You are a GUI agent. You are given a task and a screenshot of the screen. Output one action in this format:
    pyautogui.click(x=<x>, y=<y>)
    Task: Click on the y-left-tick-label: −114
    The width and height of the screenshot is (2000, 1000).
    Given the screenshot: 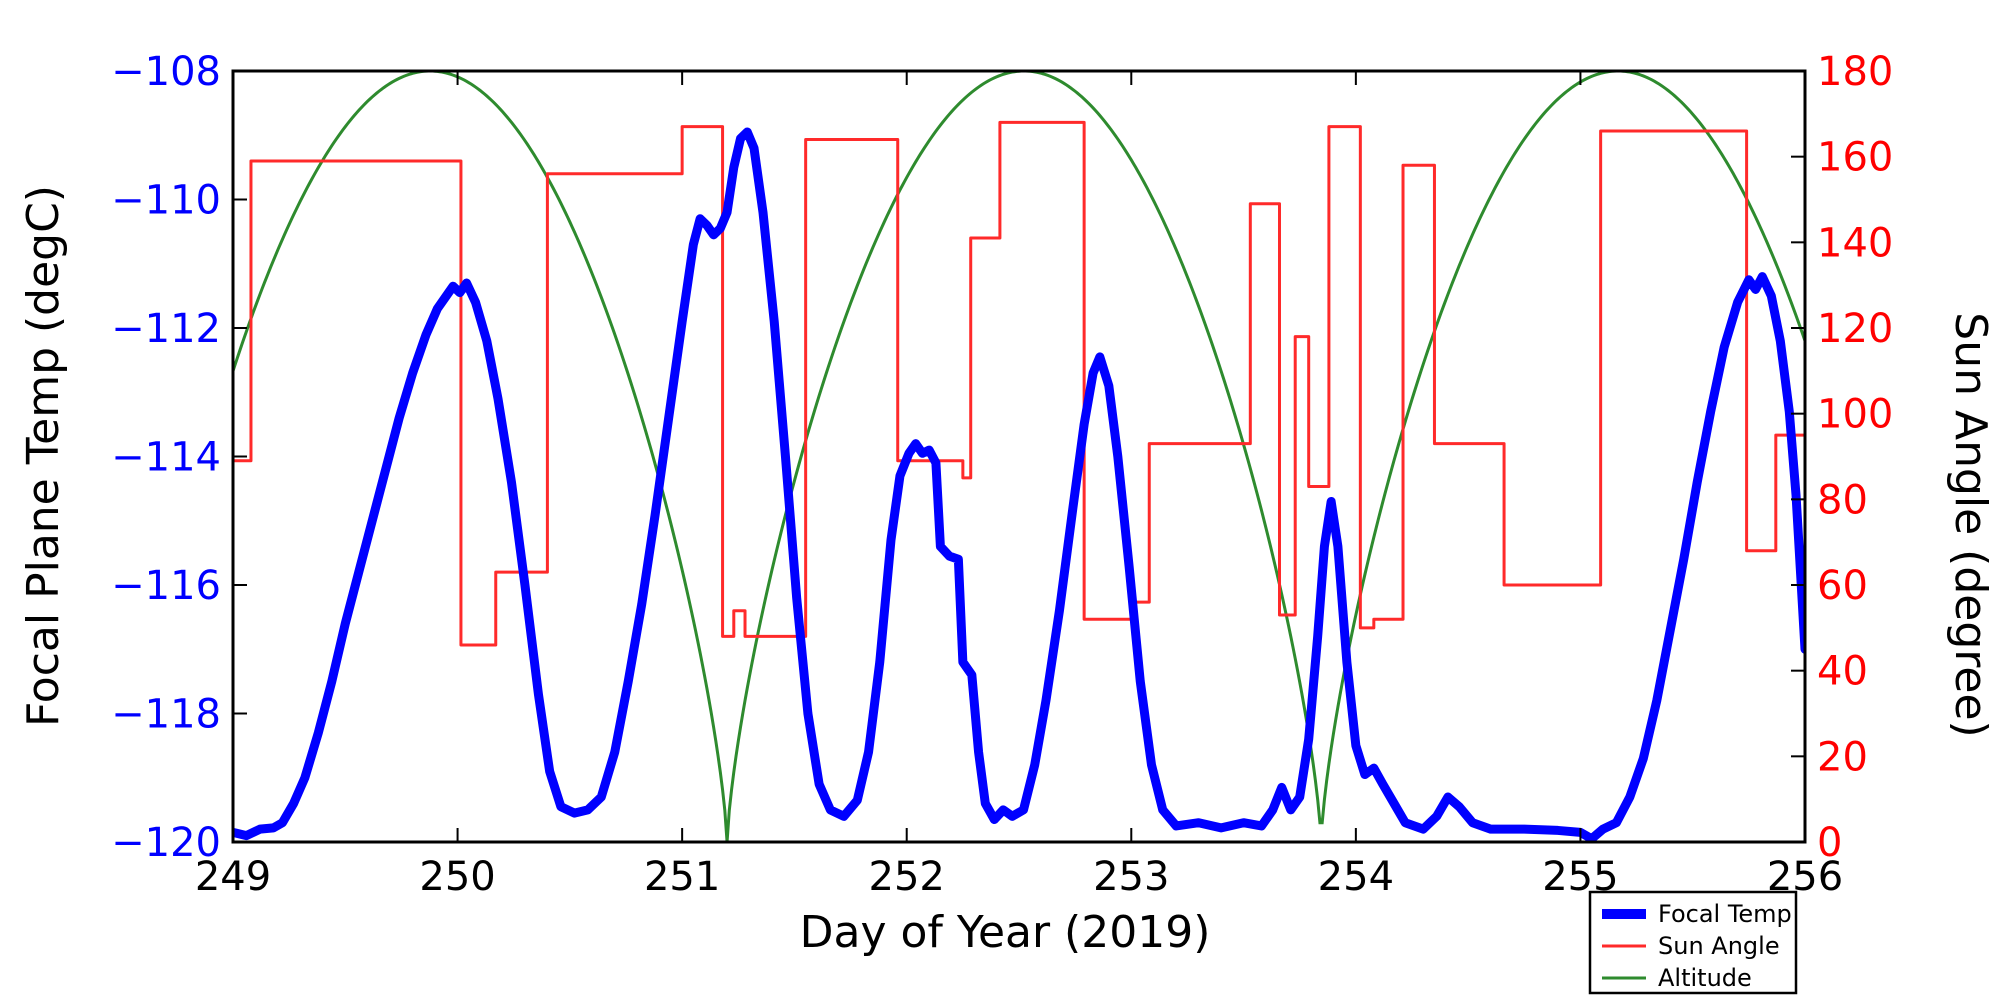 What is the action you would take?
    pyautogui.click(x=166, y=458)
    